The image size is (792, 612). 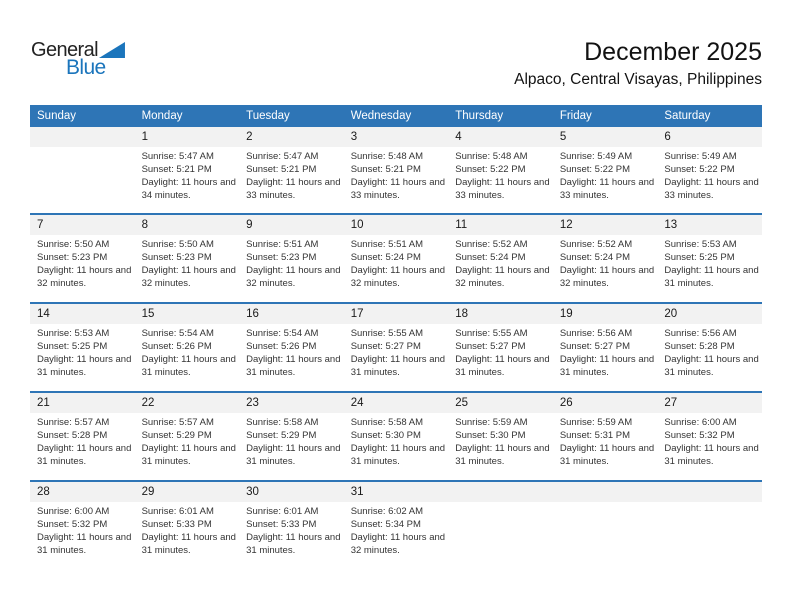 What do you see at coordinates (187, 137) in the screenshot?
I see `date-number: 1` at bounding box center [187, 137].